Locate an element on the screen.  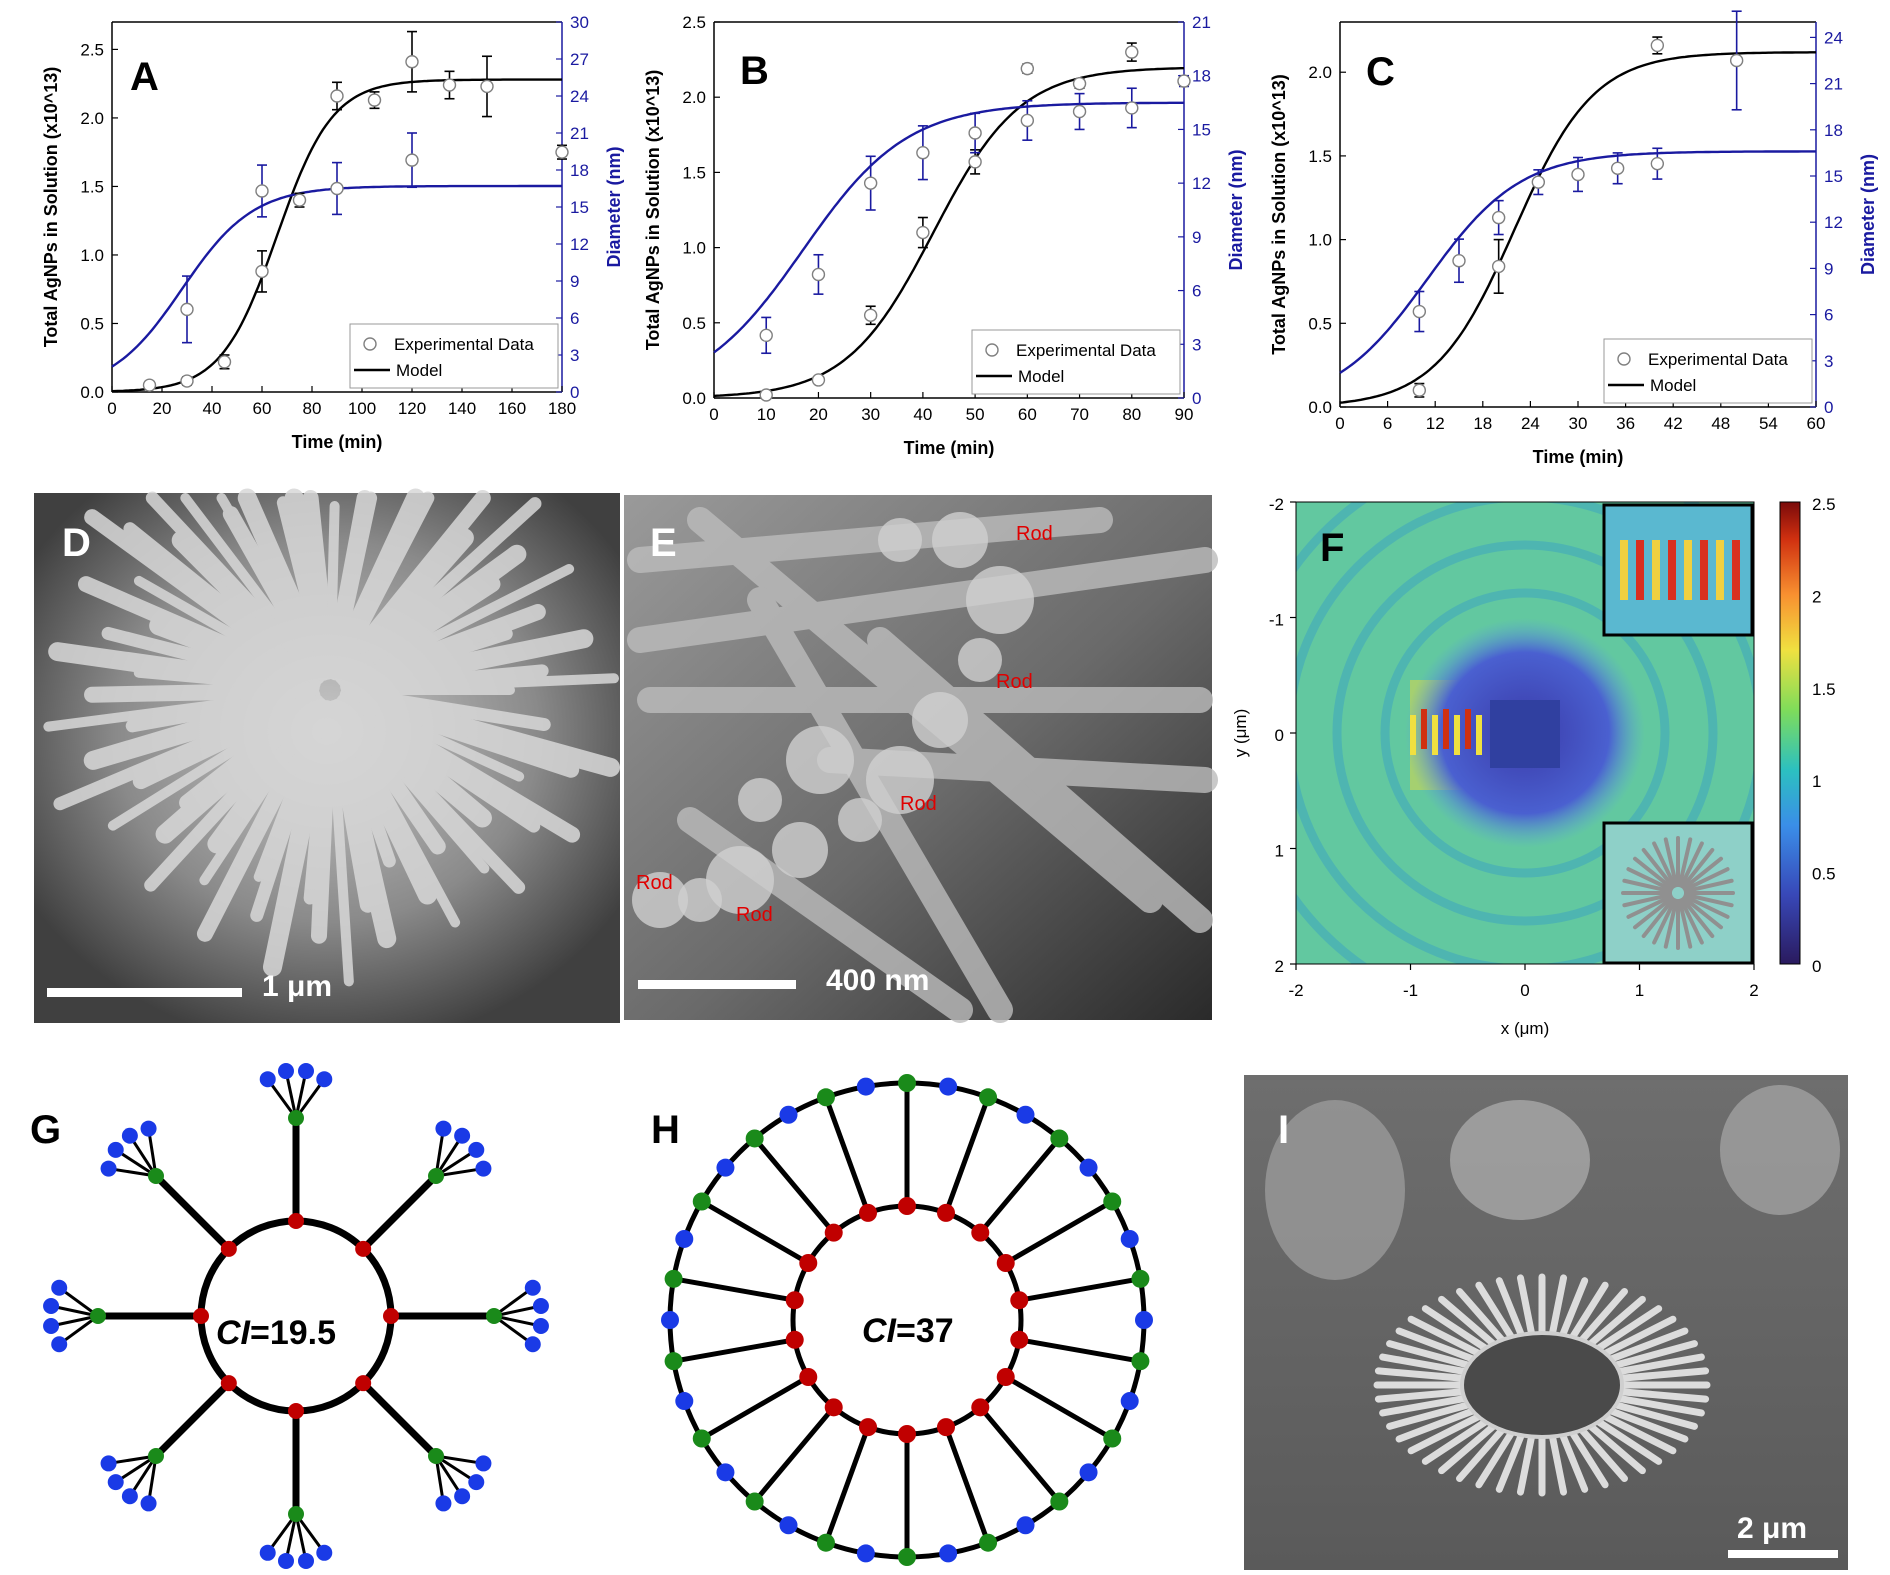
x-tick-label: 12 is located at coordinates (1435, 423).